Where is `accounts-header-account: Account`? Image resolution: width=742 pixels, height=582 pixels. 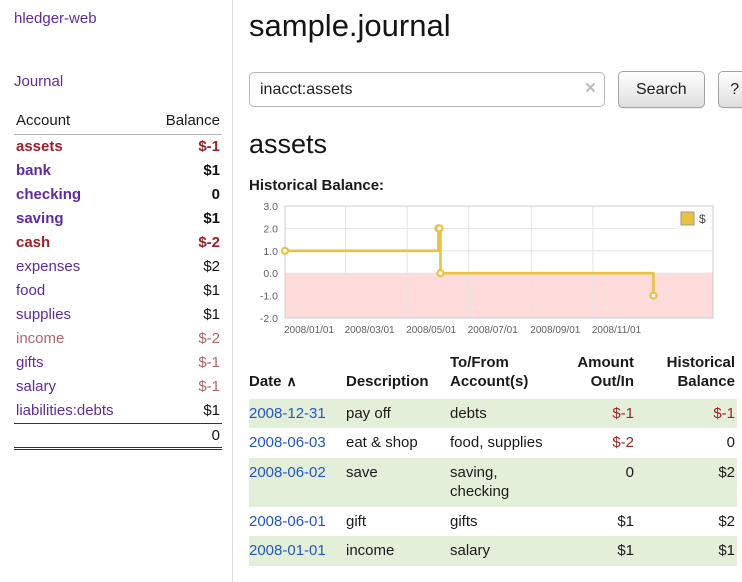
accounts-header-account: Account is located at coordinates (80, 122).